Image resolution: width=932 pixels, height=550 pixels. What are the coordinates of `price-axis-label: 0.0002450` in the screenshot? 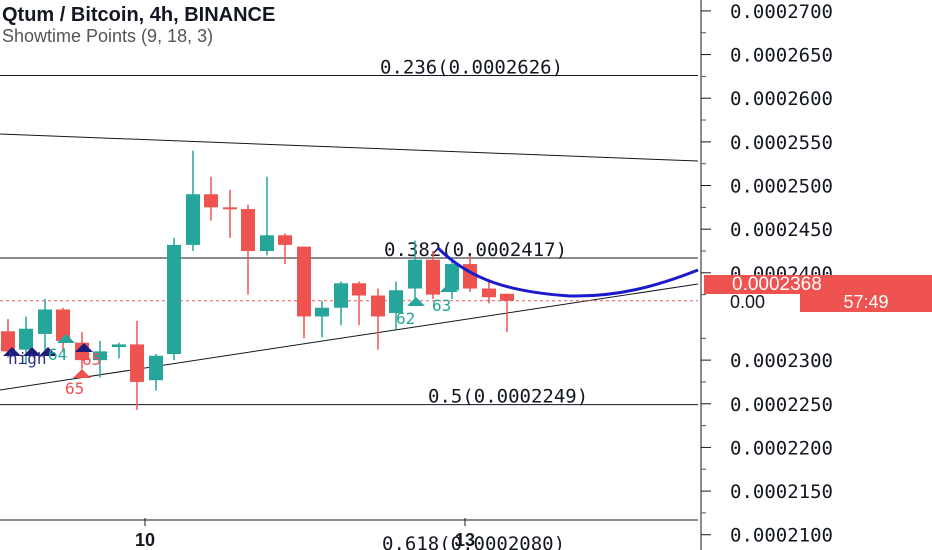 It's located at (781, 230).